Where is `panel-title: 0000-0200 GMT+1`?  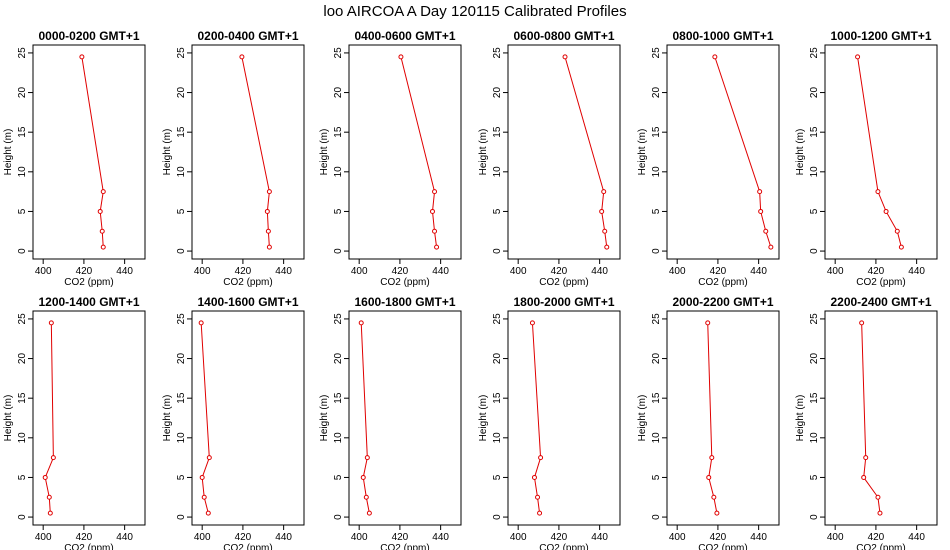 panel-title: 0000-0200 GMT+1 is located at coordinates (88, 36).